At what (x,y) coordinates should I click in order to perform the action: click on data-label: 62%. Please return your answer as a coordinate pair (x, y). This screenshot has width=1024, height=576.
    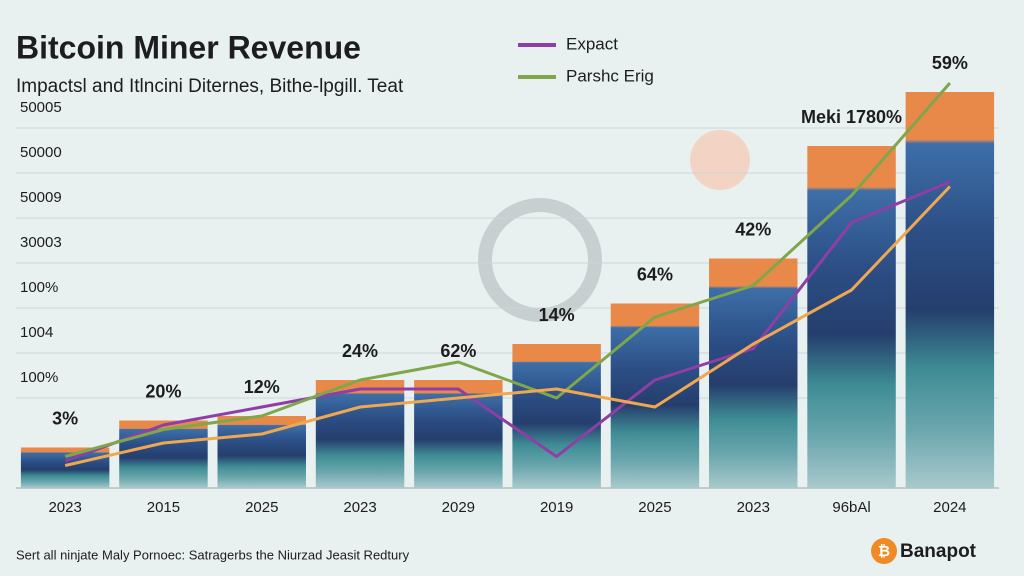
    Looking at the image, I should click on (458, 351).